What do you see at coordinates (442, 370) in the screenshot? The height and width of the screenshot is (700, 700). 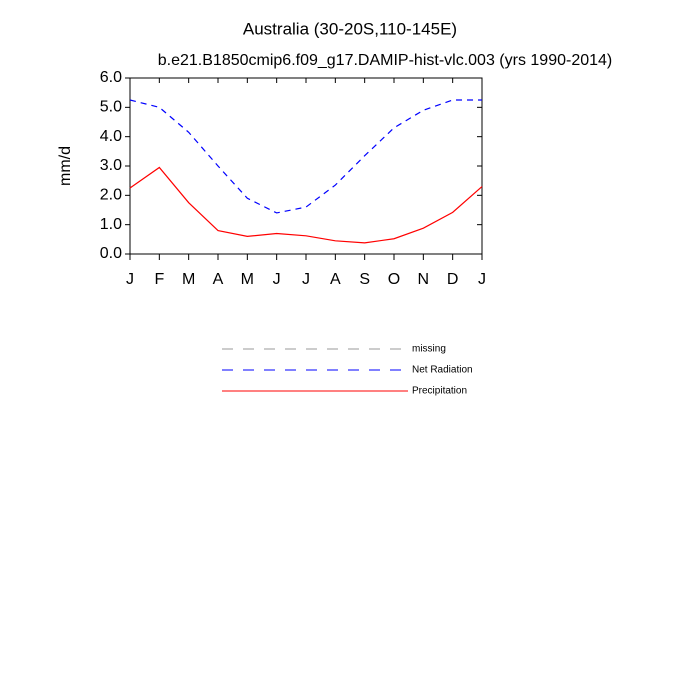 I see `legend-label: Net Radiation` at bounding box center [442, 370].